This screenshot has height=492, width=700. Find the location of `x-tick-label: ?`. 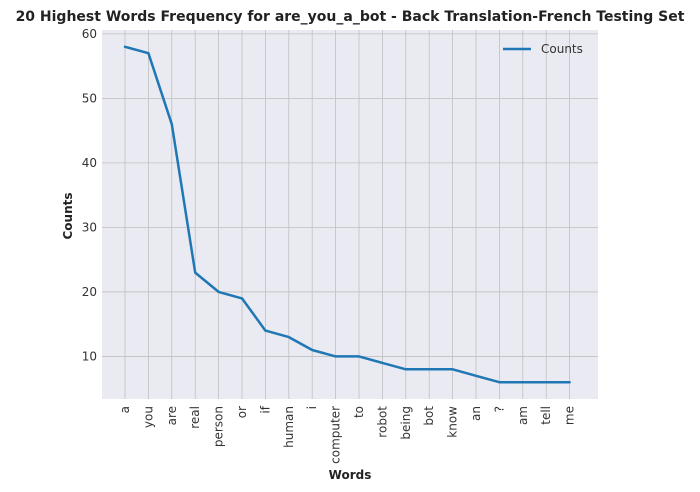

x-tick-label: ? is located at coordinates (499, 409).